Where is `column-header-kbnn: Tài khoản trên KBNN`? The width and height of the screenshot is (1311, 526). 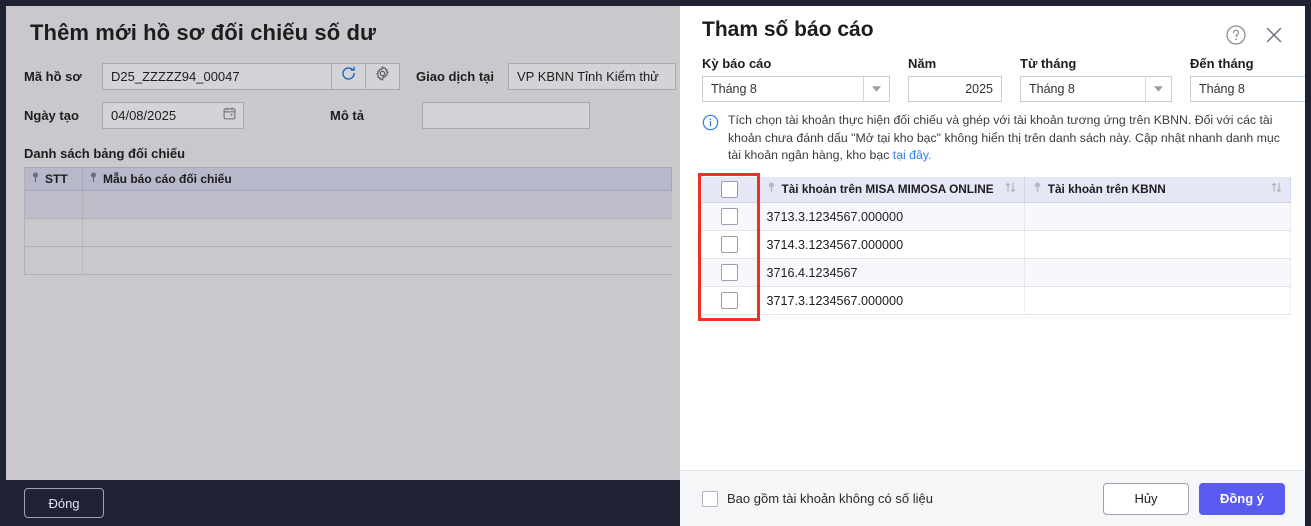
column-header-kbnn: Tài khoản trên KBNN is located at coordinates (1158, 189).